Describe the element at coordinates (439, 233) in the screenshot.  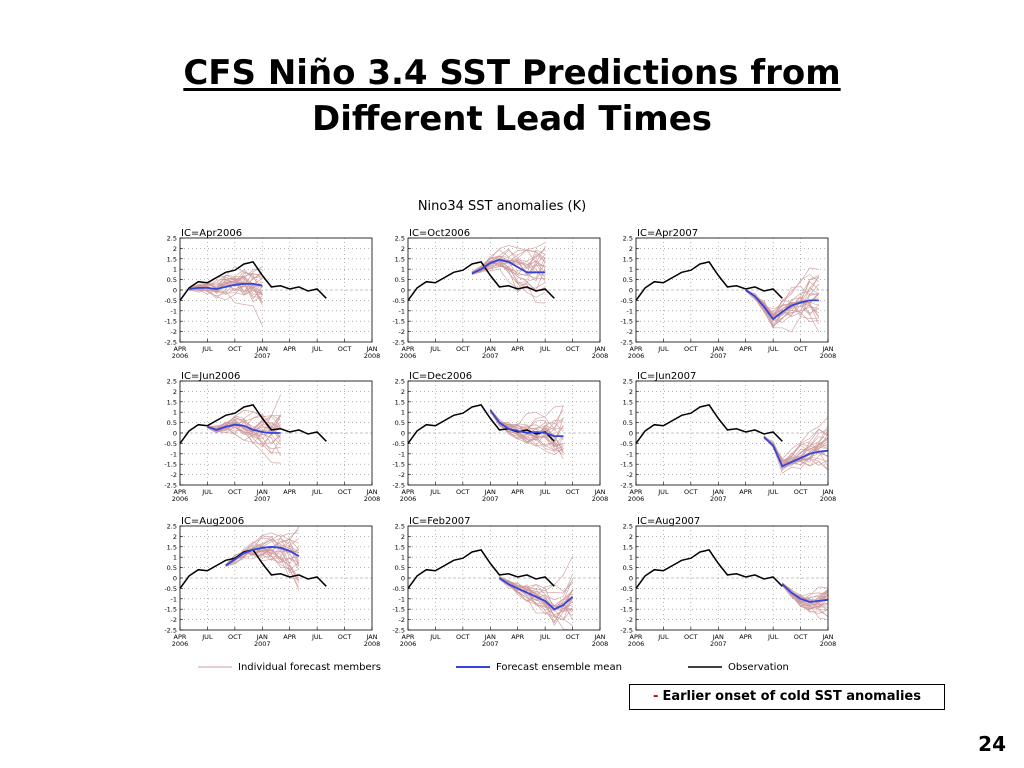
I see `panel-ic-label: IC=Oct2006` at that location.